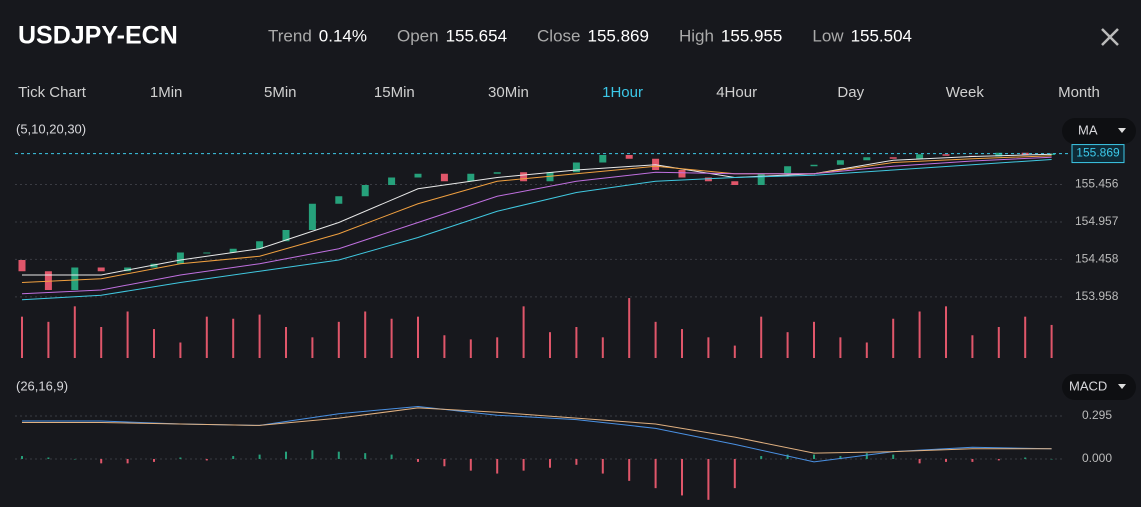 The image size is (1141, 507). I want to click on price-tag: 155.869, so click(1098, 153).